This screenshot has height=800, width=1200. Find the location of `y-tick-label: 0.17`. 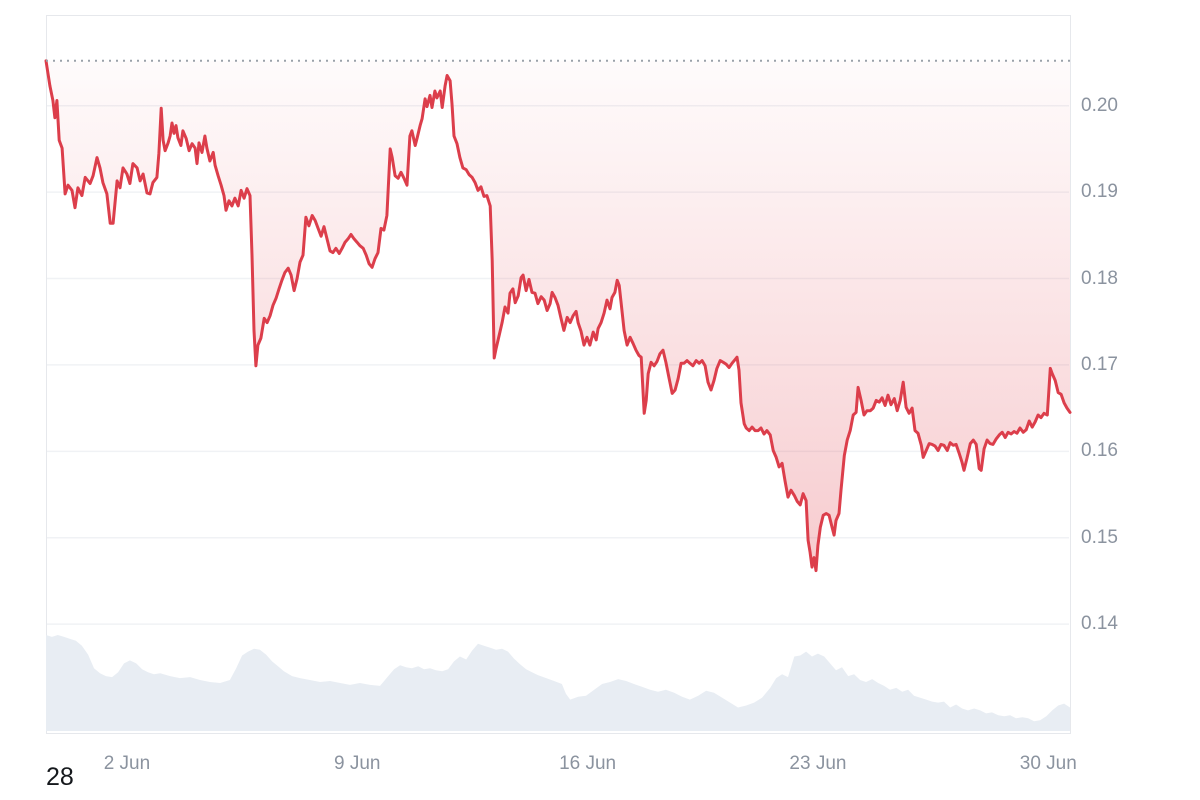

y-tick-label: 0.17 is located at coordinates (1099, 364).